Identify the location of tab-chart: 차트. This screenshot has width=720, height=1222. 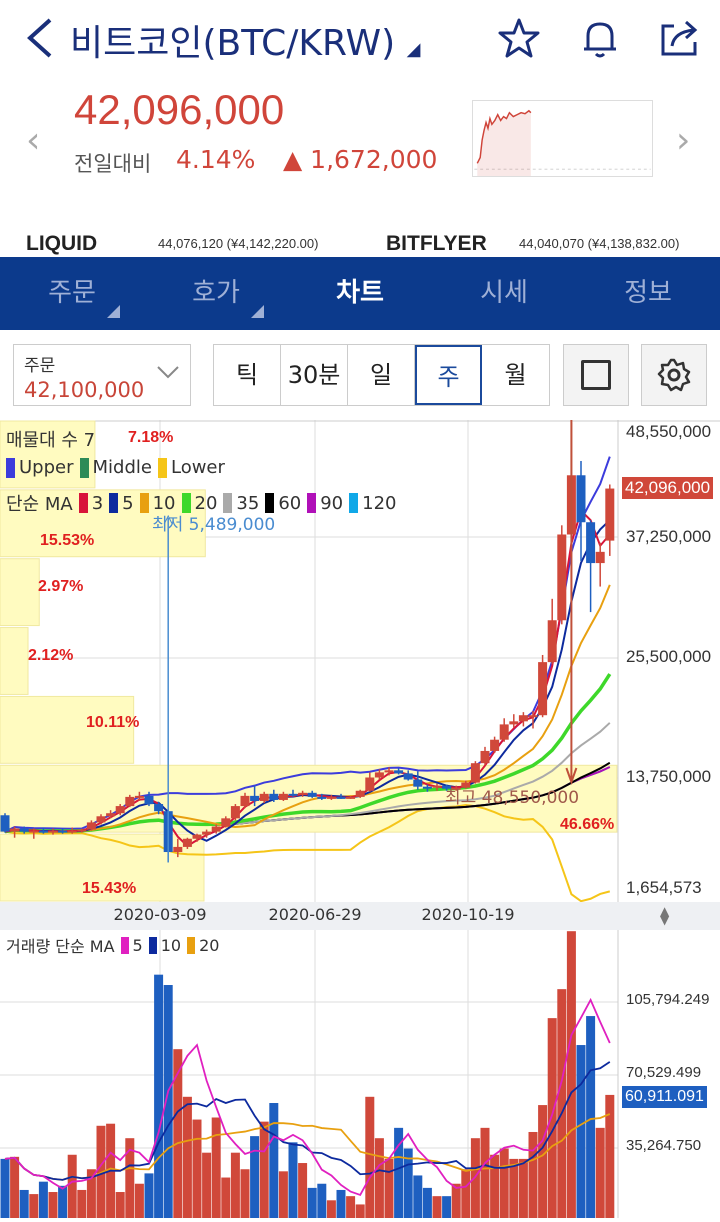
(360, 293).